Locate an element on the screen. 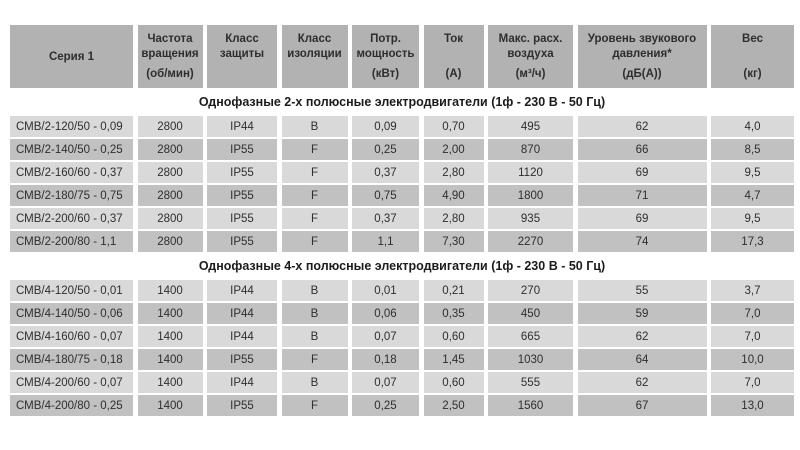 This screenshot has height=450, width=800. table-cell: 67 is located at coordinates (642, 405).